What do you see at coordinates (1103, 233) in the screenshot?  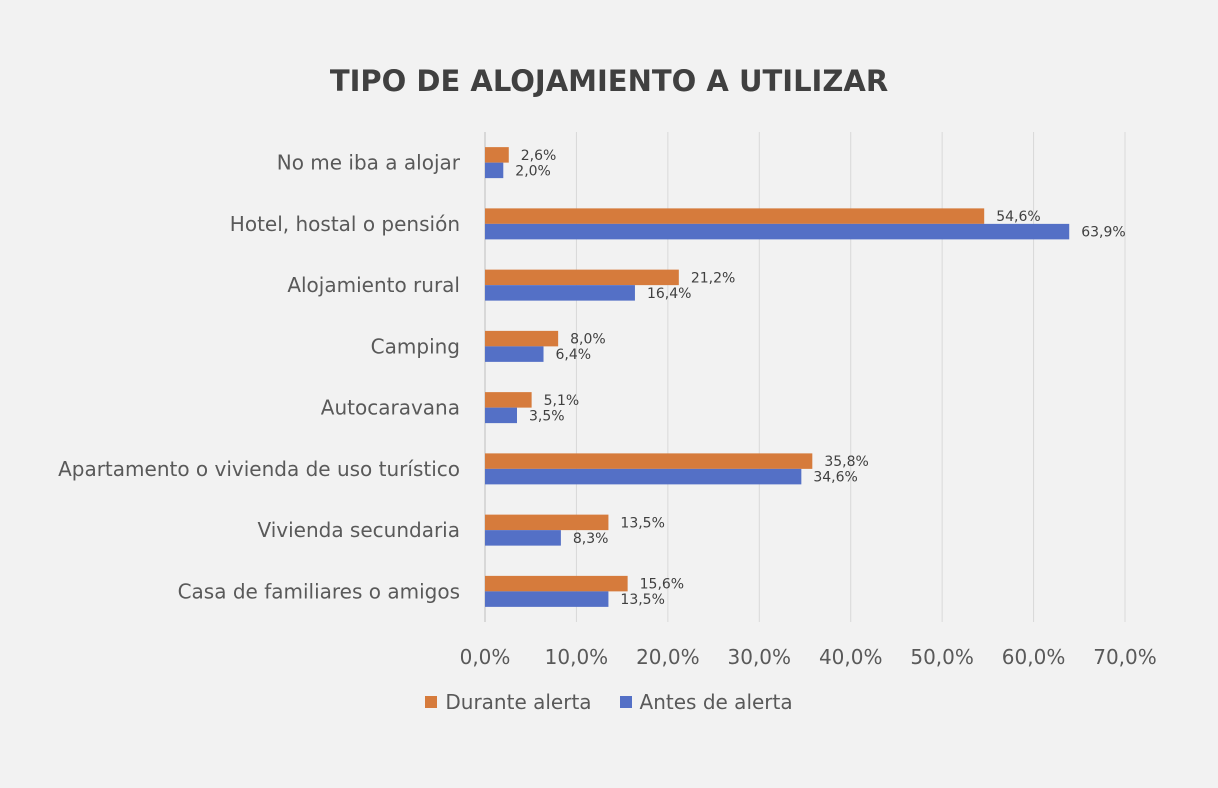 I see `data-label: 63,9%` at bounding box center [1103, 233].